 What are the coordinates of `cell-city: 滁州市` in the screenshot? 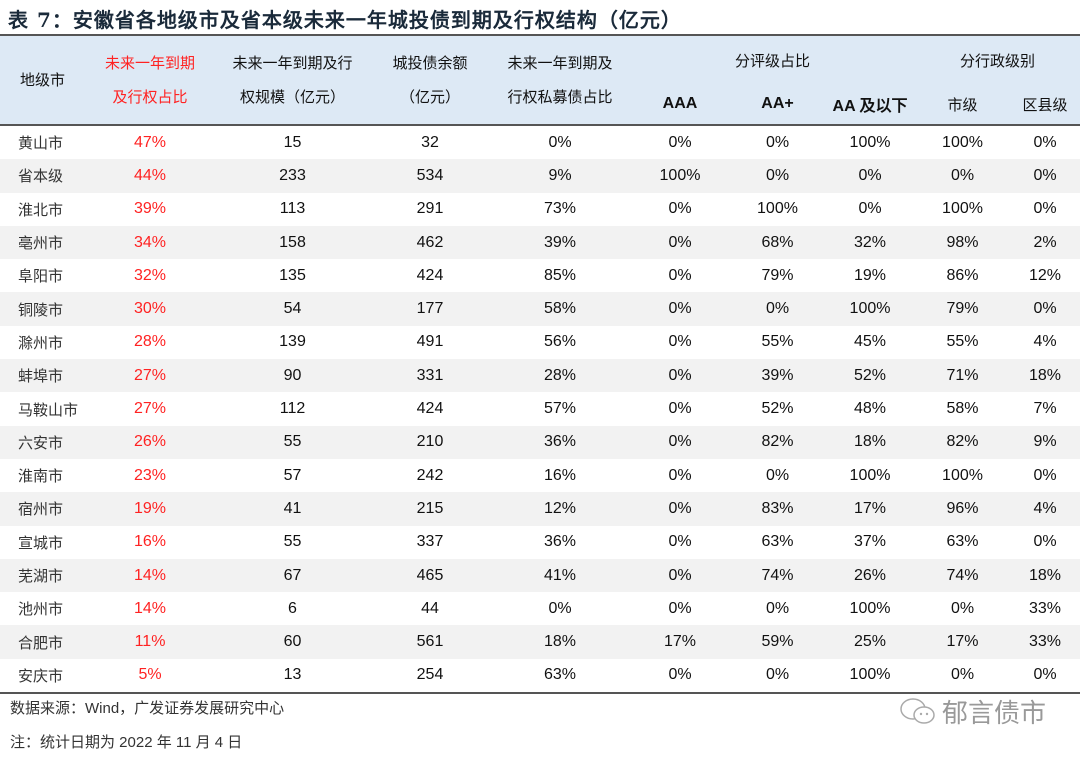 It's located at (41, 342).